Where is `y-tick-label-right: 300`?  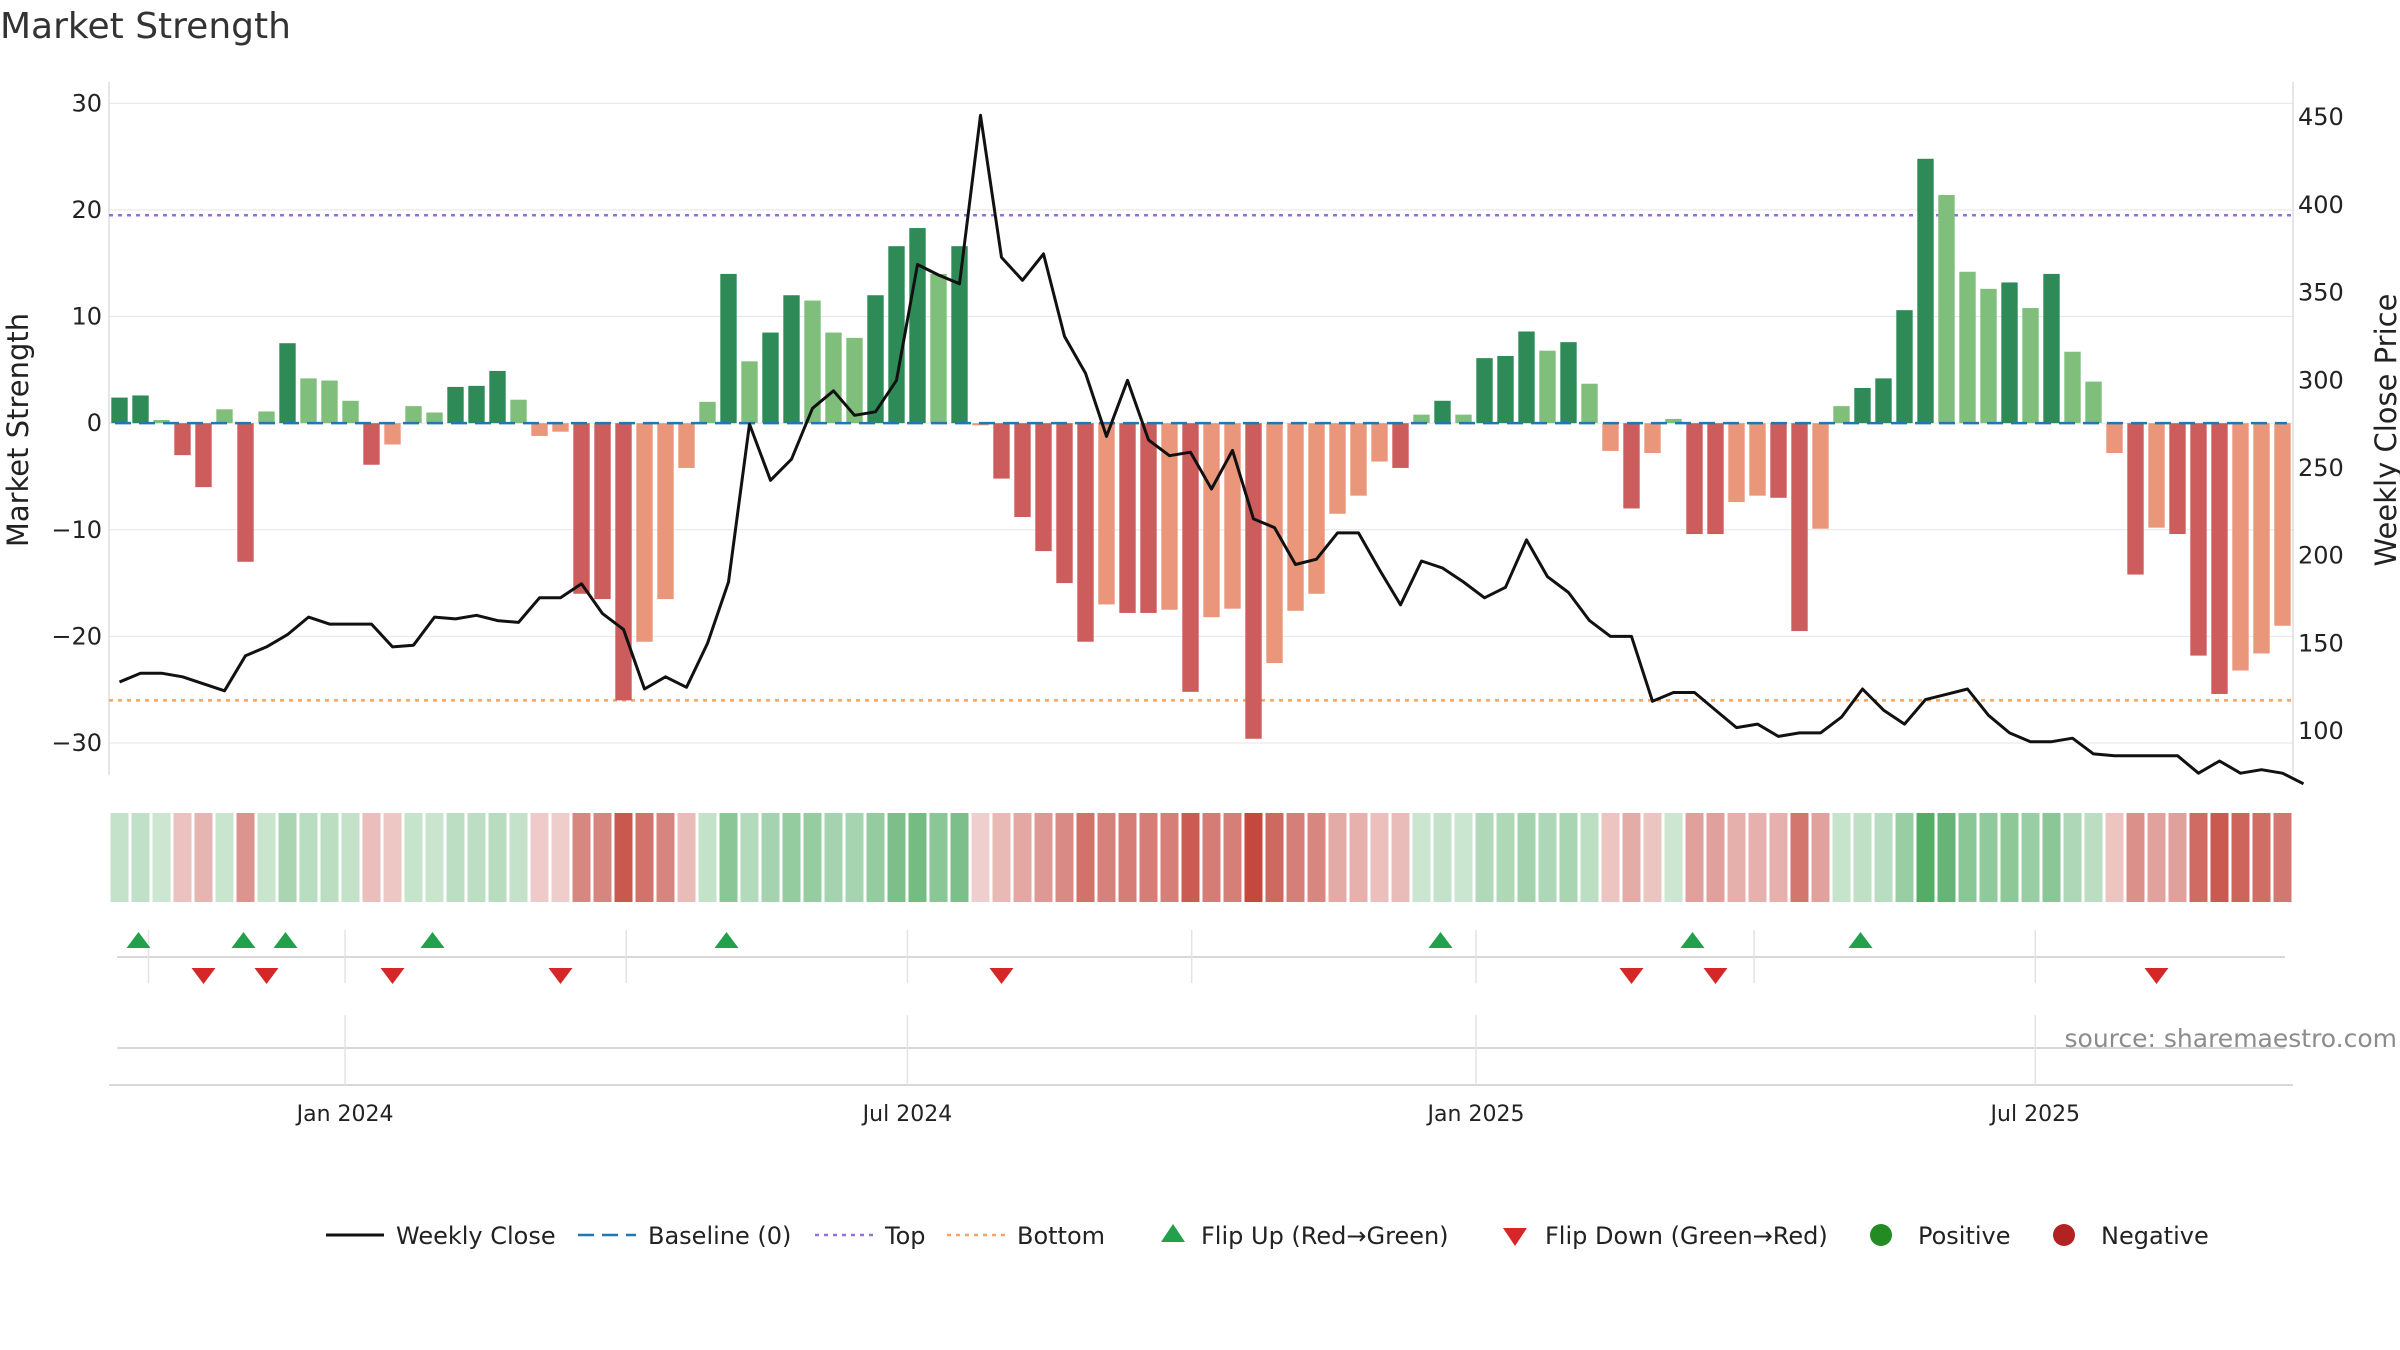
y-tick-label-right: 300 is located at coordinates (2321, 380).